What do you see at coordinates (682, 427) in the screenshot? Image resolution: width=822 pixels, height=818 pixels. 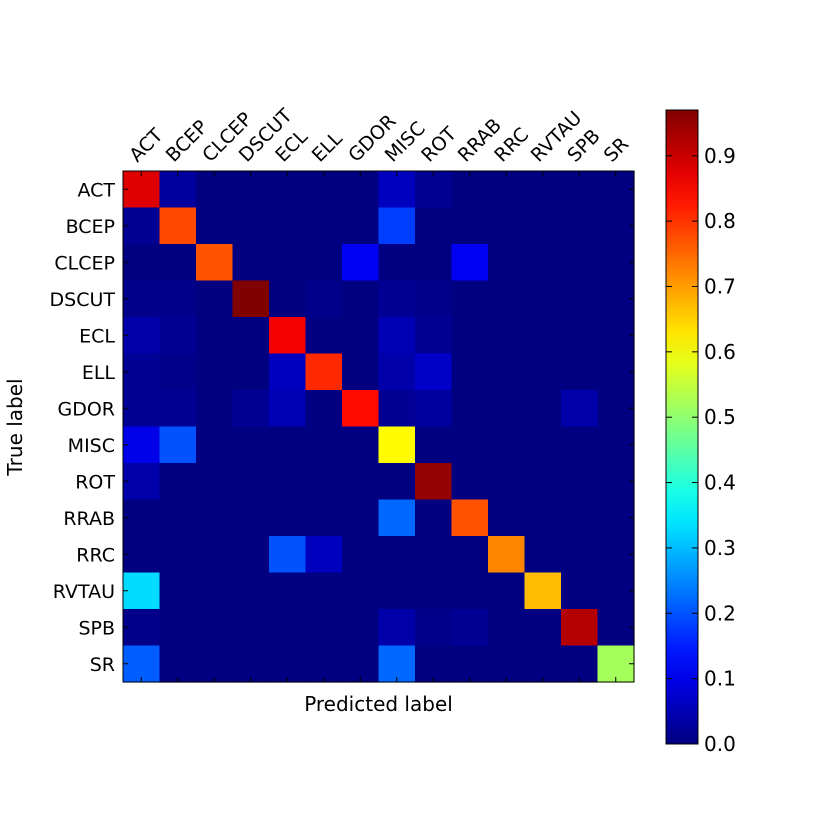 I see `colorbar` at bounding box center [682, 427].